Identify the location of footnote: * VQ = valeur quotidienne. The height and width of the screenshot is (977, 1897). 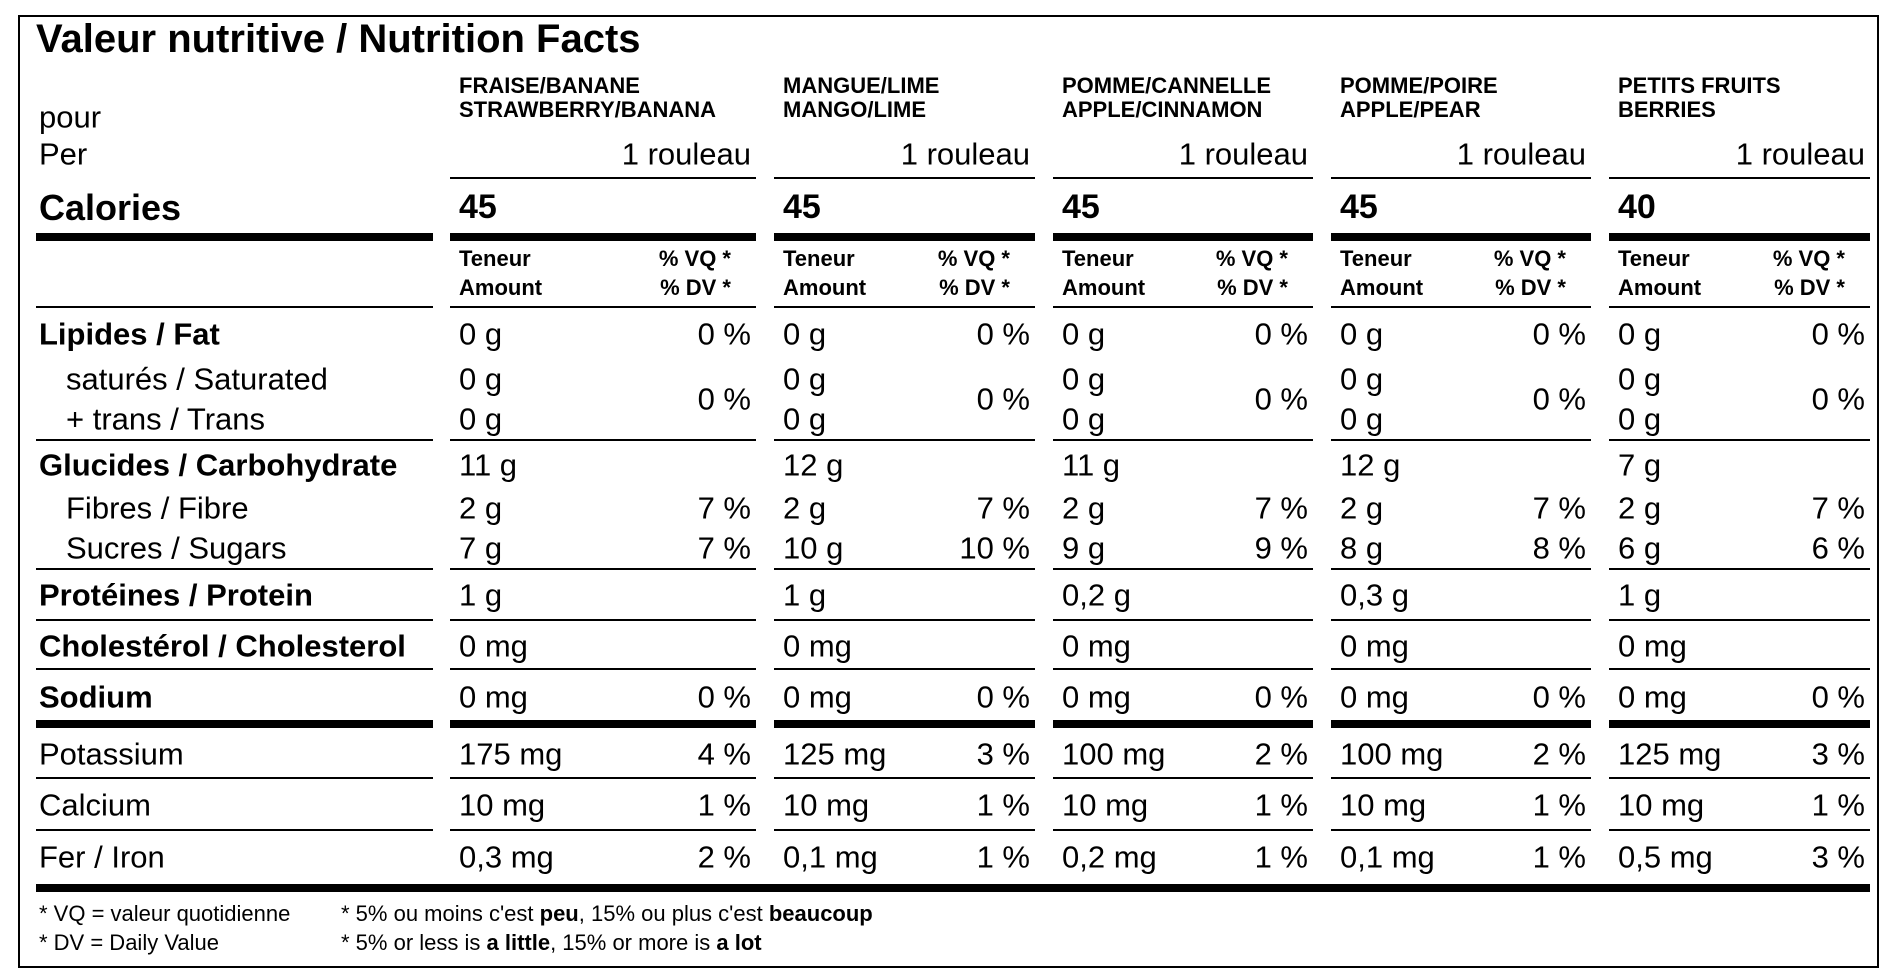
(165, 913).